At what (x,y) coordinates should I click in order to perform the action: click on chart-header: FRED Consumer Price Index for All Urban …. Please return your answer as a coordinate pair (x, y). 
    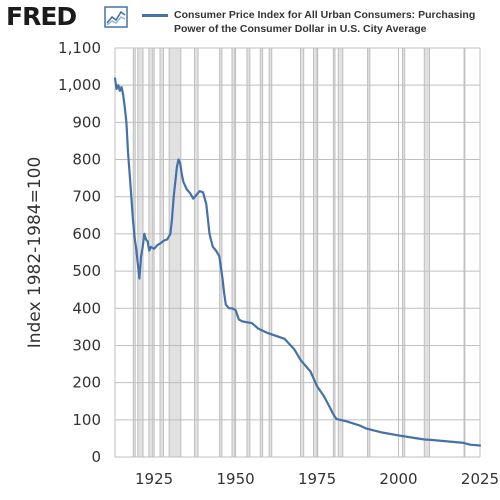
    Looking at the image, I should click on (250, 22).